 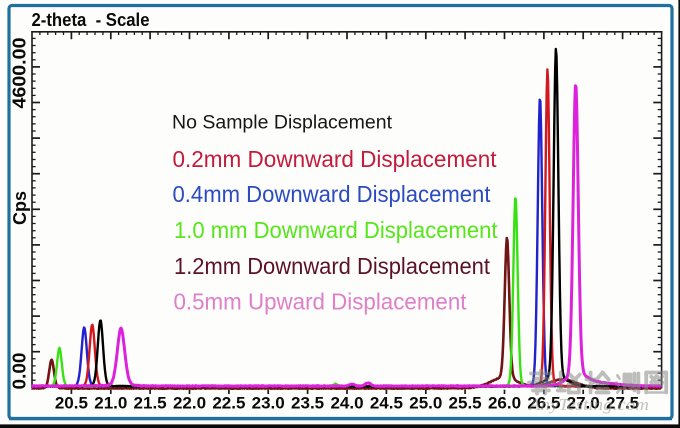 I want to click on svg-text: 0.4mm Downward Displacement, so click(x=332, y=194).